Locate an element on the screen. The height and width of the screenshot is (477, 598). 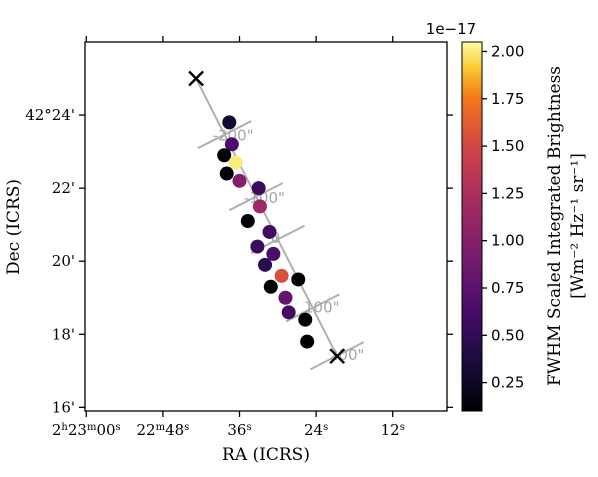
colorbar-title: FWHM Scaled Integrated Brightness is located at coordinates (555, 226).